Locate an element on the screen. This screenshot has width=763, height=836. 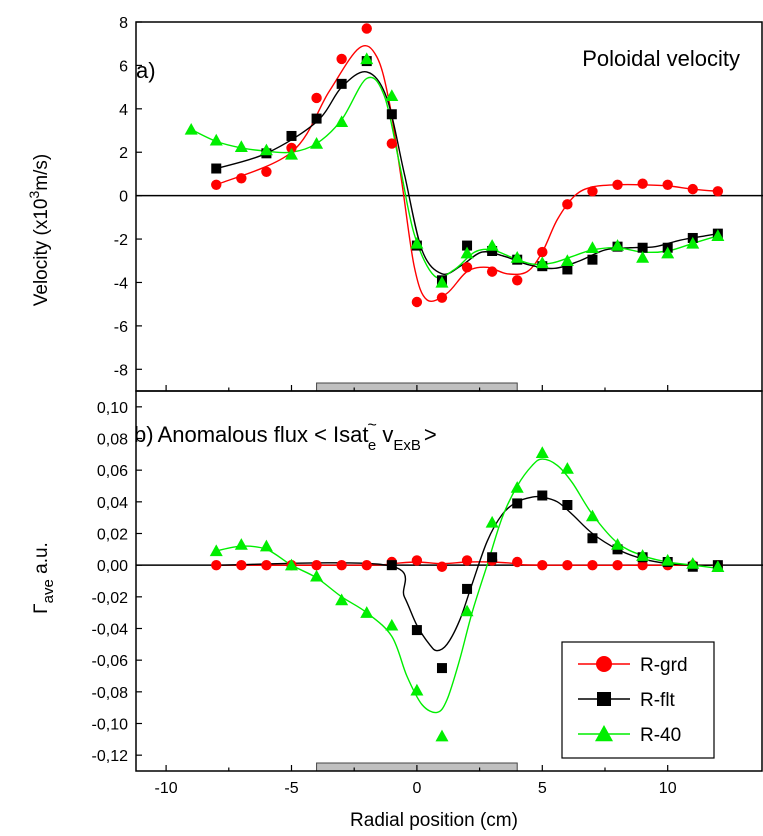
legend-item-r-flt: R-flt is located at coordinates (627, 700).